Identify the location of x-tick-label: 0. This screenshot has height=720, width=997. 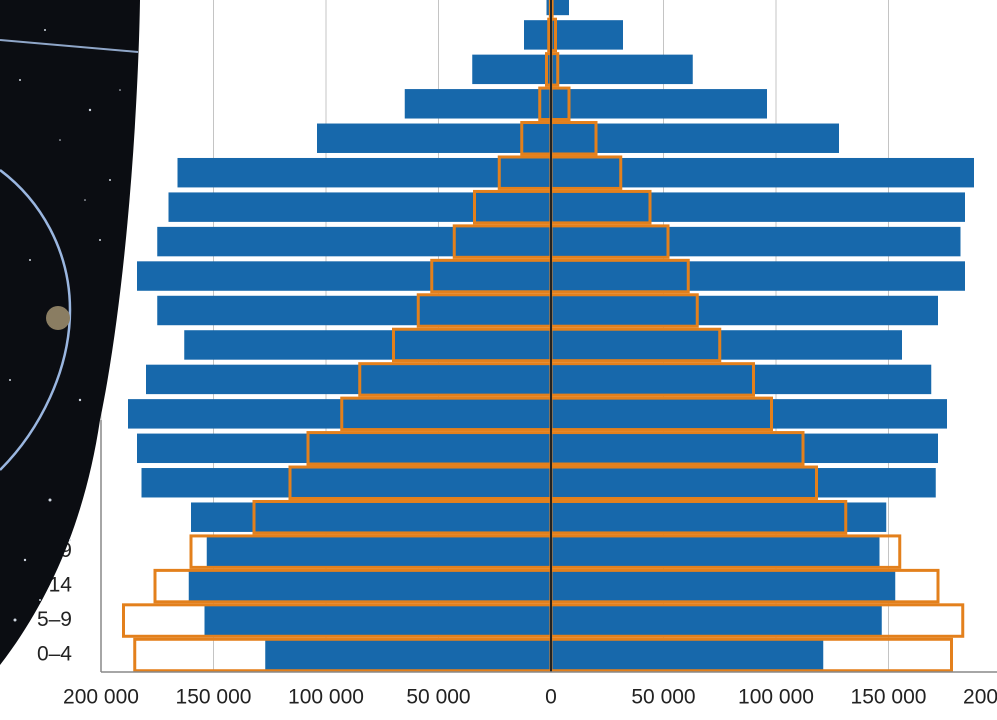
(551, 697).